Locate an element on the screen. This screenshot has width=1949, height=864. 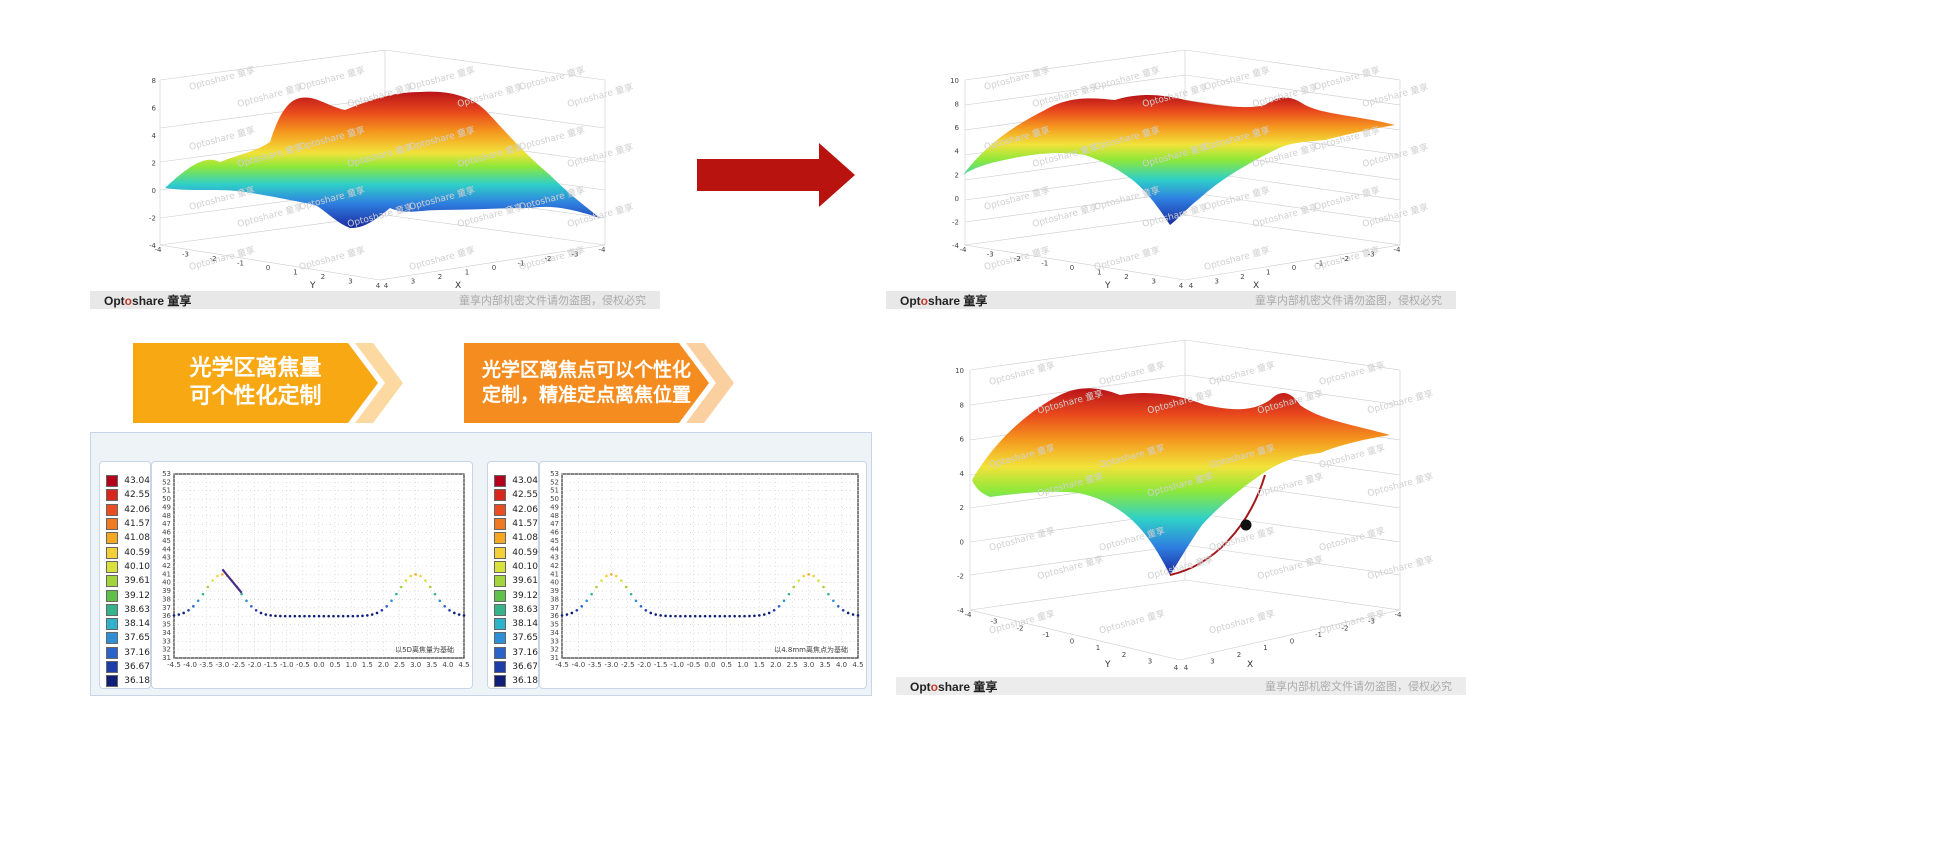
x-tick-label: 1.5 is located at coordinates (759, 665).